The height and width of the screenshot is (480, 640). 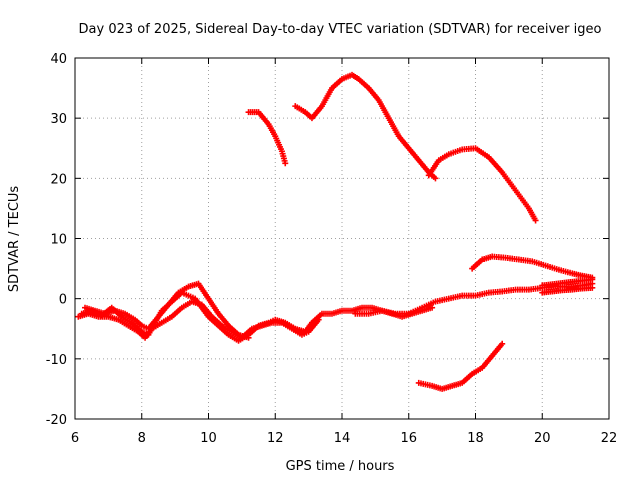 I want to click on x-tick-label: 6, so click(x=75, y=438).